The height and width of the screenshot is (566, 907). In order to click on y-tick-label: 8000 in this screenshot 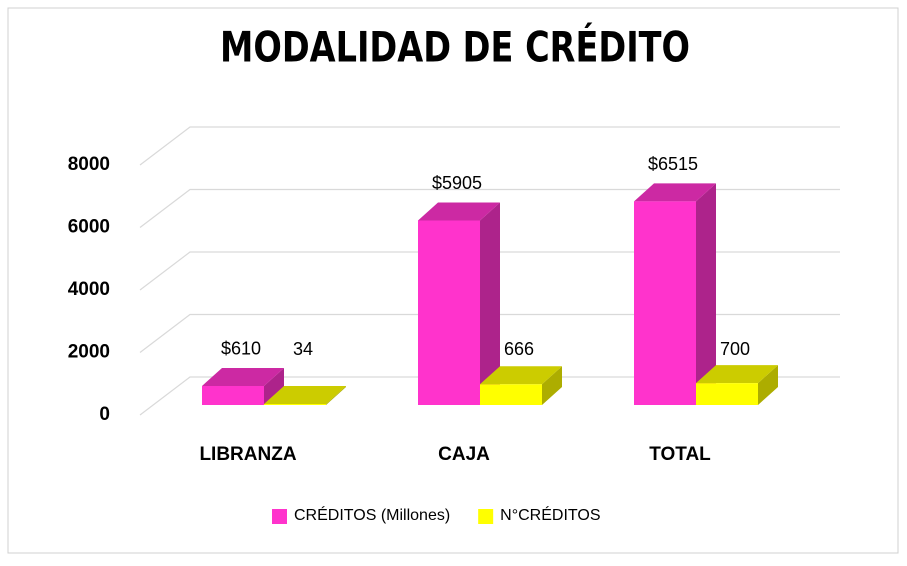, I will do `click(89, 164)`.